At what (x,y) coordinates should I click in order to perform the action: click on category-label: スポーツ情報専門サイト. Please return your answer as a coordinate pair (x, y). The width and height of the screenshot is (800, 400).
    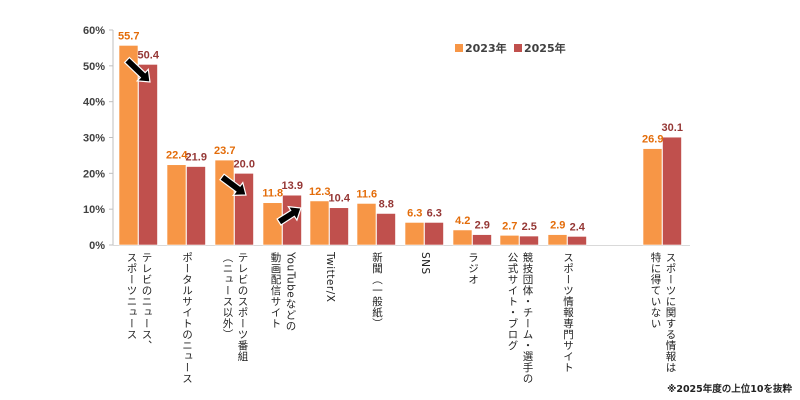
    Looking at the image, I should click on (568, 312).